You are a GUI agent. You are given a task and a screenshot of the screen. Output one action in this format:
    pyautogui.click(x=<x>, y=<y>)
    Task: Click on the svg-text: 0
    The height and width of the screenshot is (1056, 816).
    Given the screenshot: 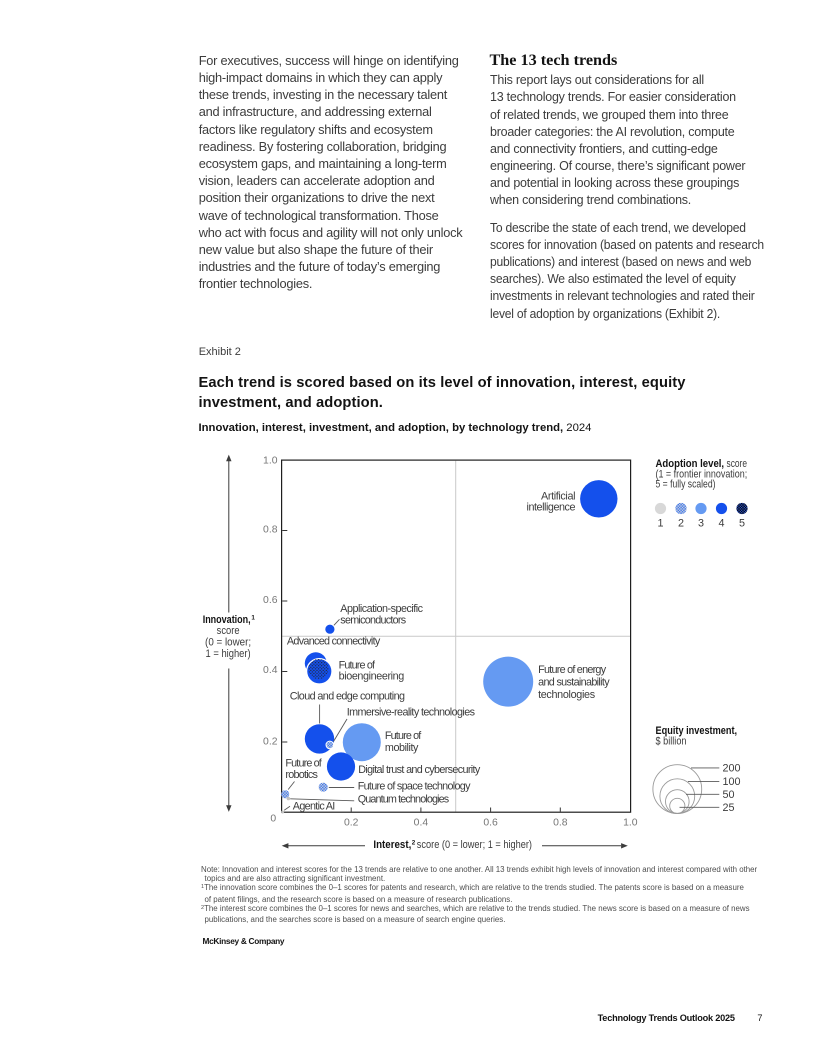 What is the action you would take?
    pyautogui.click(x=273, y=818)
    